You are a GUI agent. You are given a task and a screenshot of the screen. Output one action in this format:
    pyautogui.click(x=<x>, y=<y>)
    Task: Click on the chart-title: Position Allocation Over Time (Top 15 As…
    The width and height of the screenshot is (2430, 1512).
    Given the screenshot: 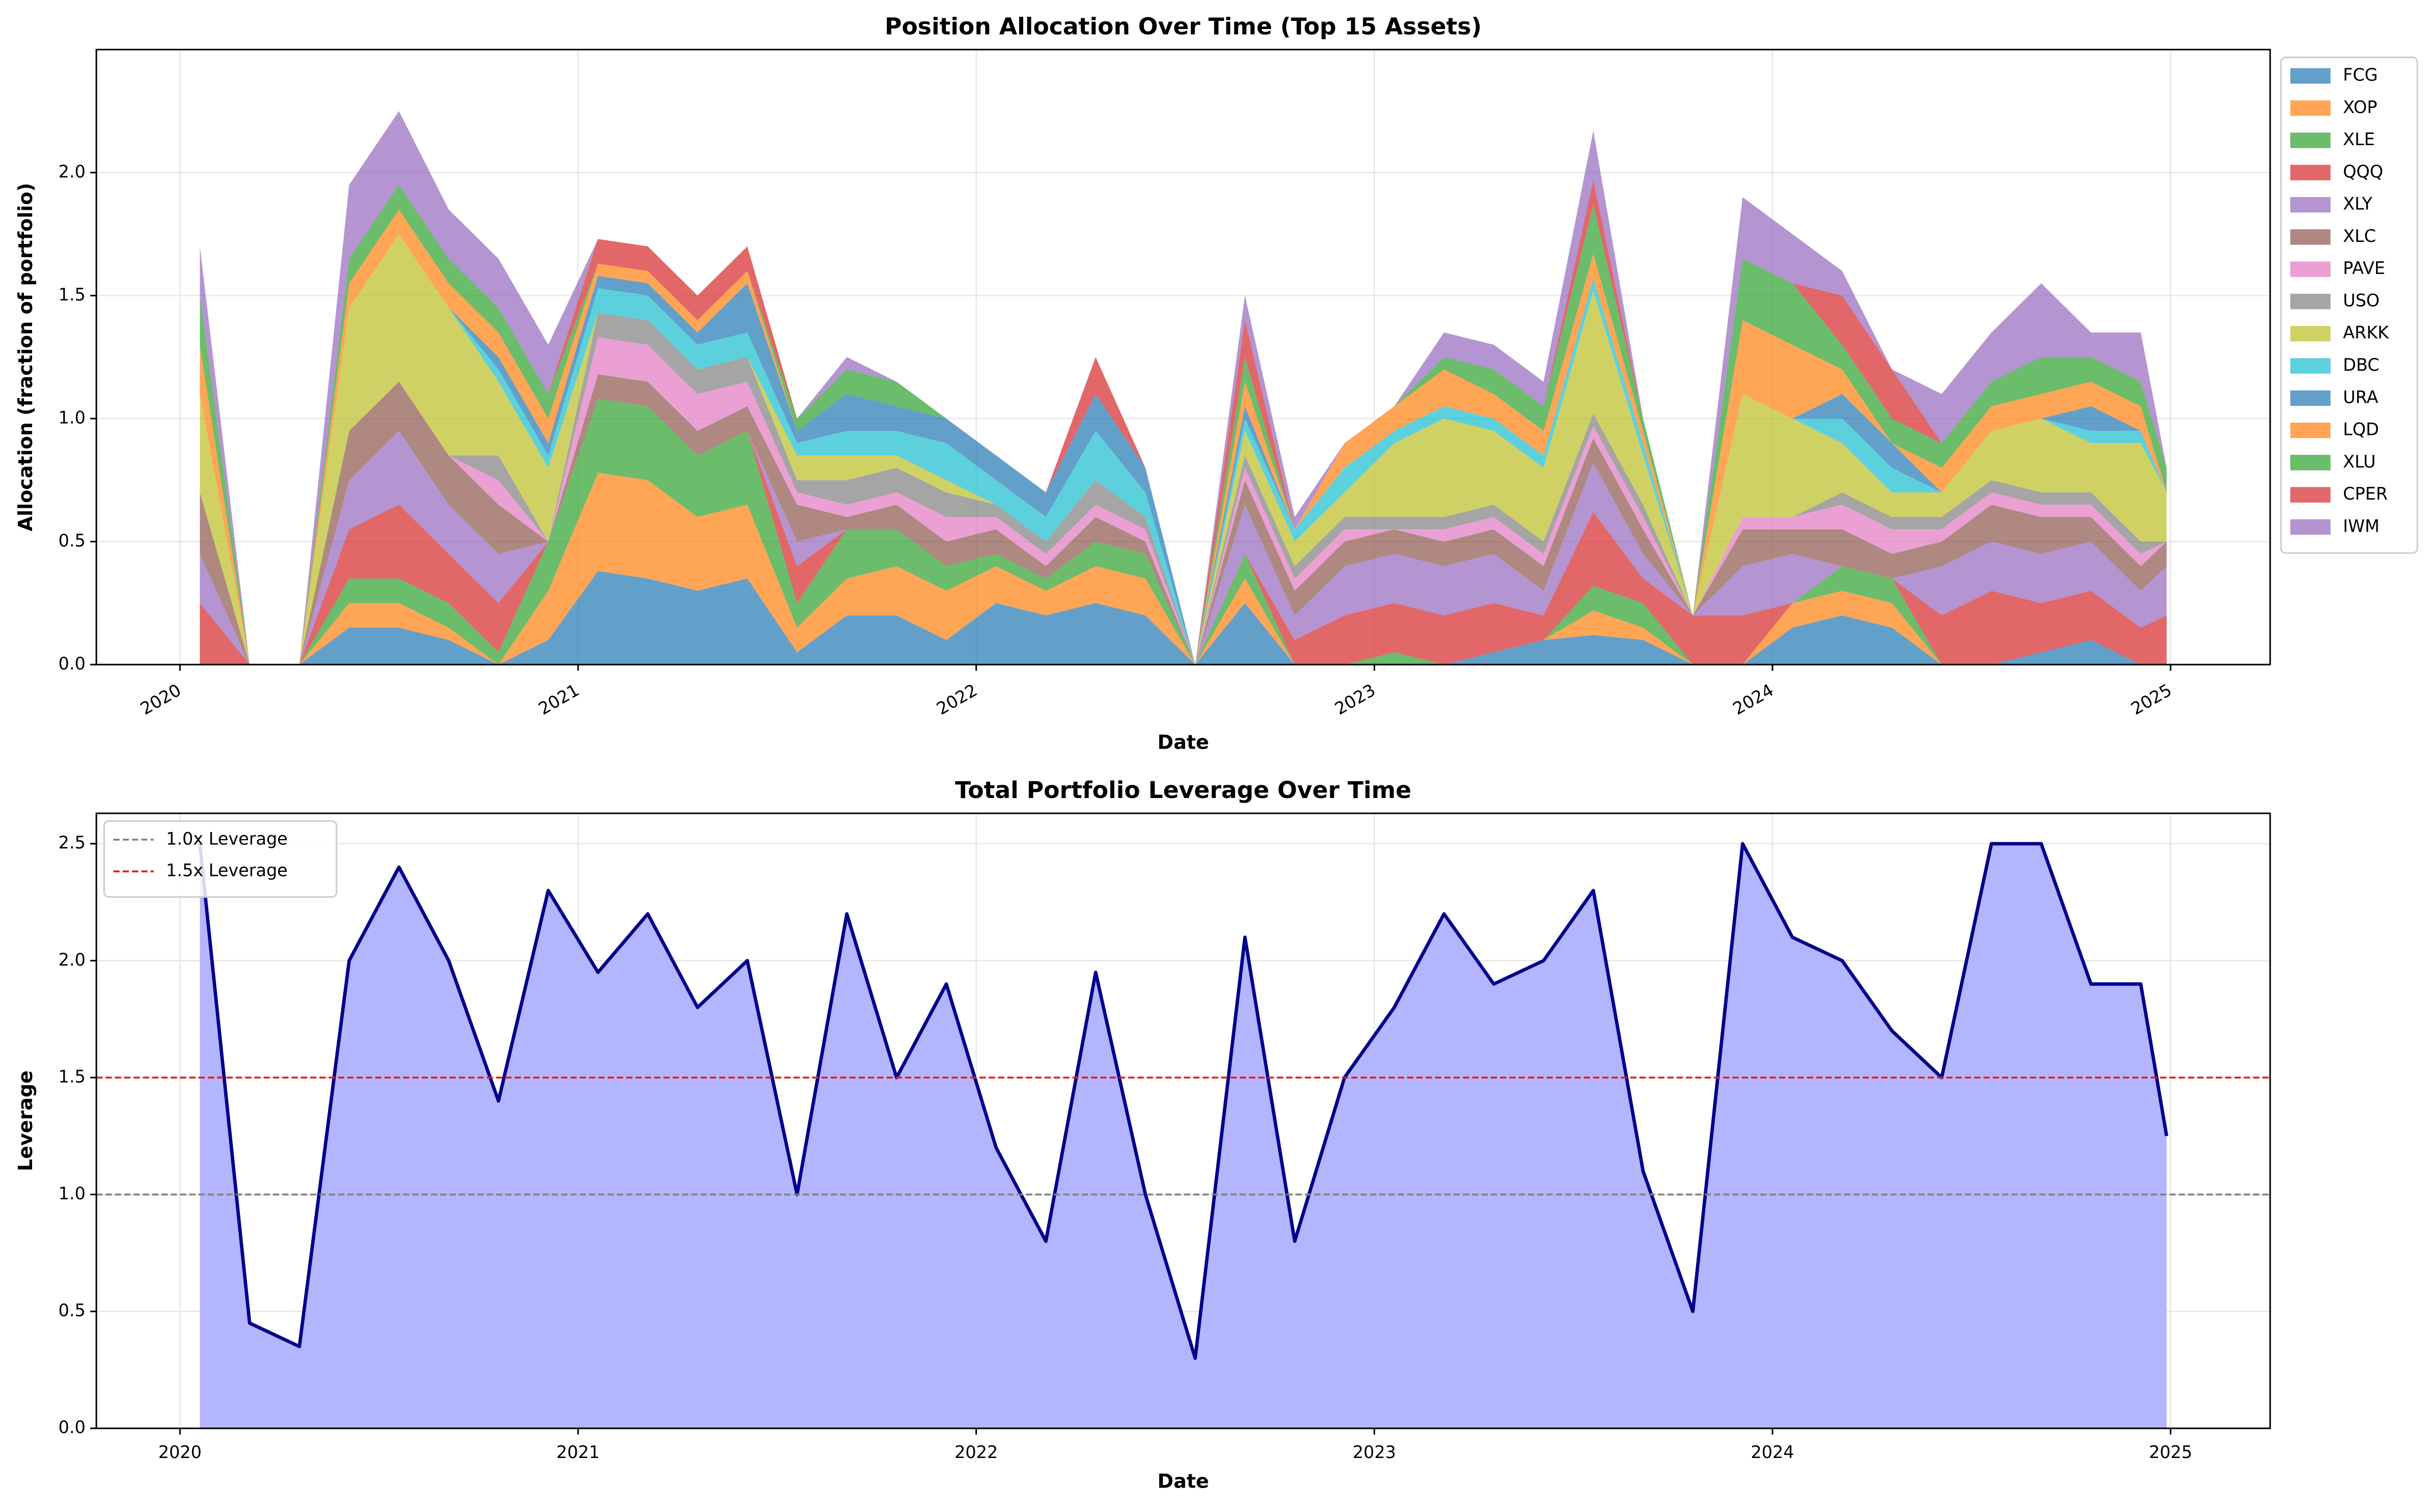 What is the action you would take?
    pyautogui.click(x=1183, y=26)
    